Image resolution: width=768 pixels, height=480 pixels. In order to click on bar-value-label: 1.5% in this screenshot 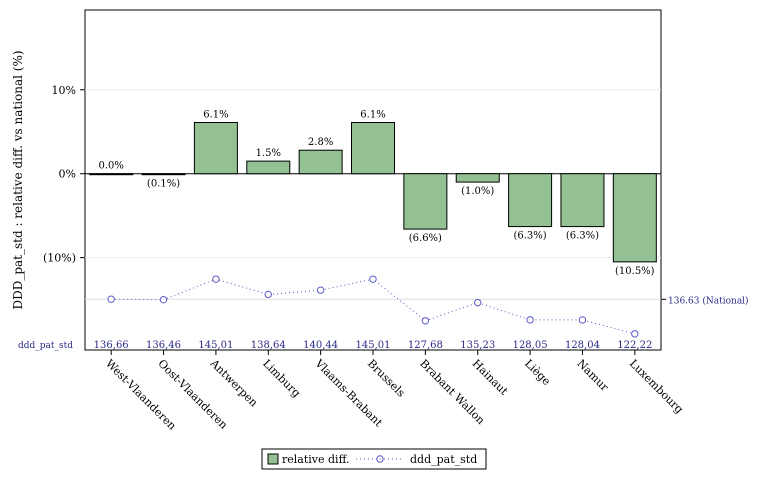, I will do `click(268, 153)`.